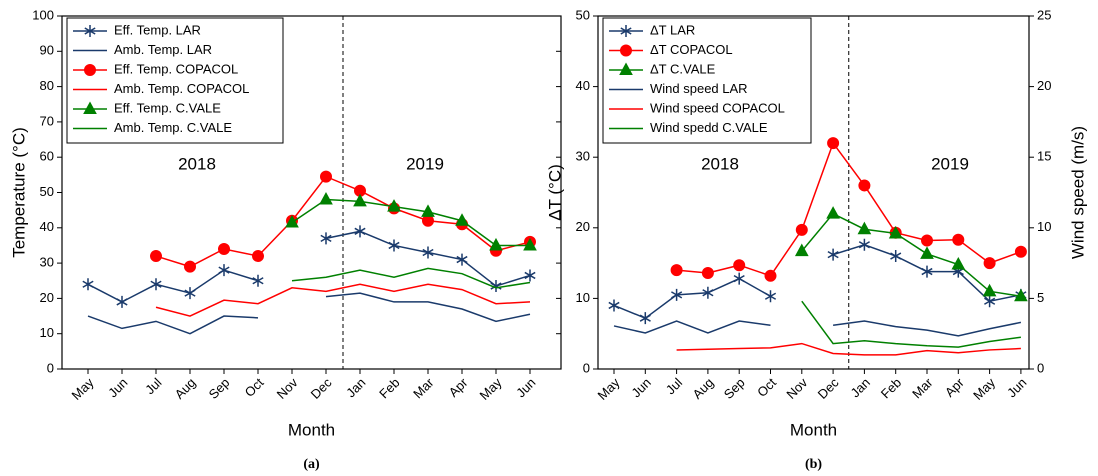 The image size is (1098, 476). Describe the element at coordinates (423, 387) in the screenshot. I see `x-tick-label: Mar` at that location.